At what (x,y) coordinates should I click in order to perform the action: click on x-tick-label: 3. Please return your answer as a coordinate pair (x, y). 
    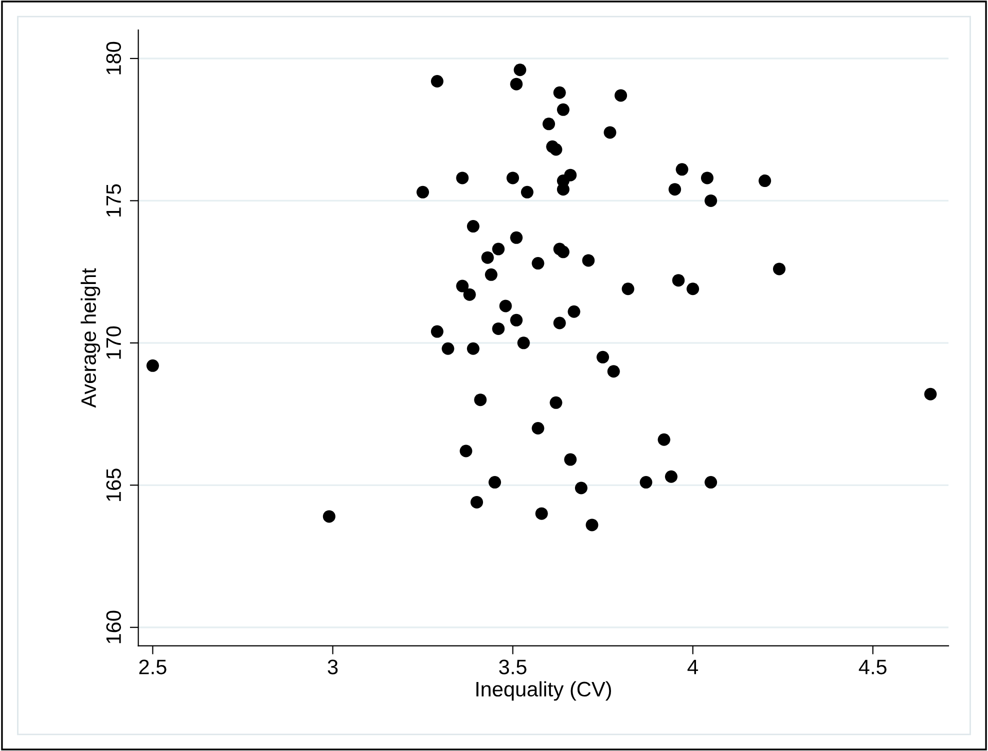
    Looking at the image, I should click on (333, 667).